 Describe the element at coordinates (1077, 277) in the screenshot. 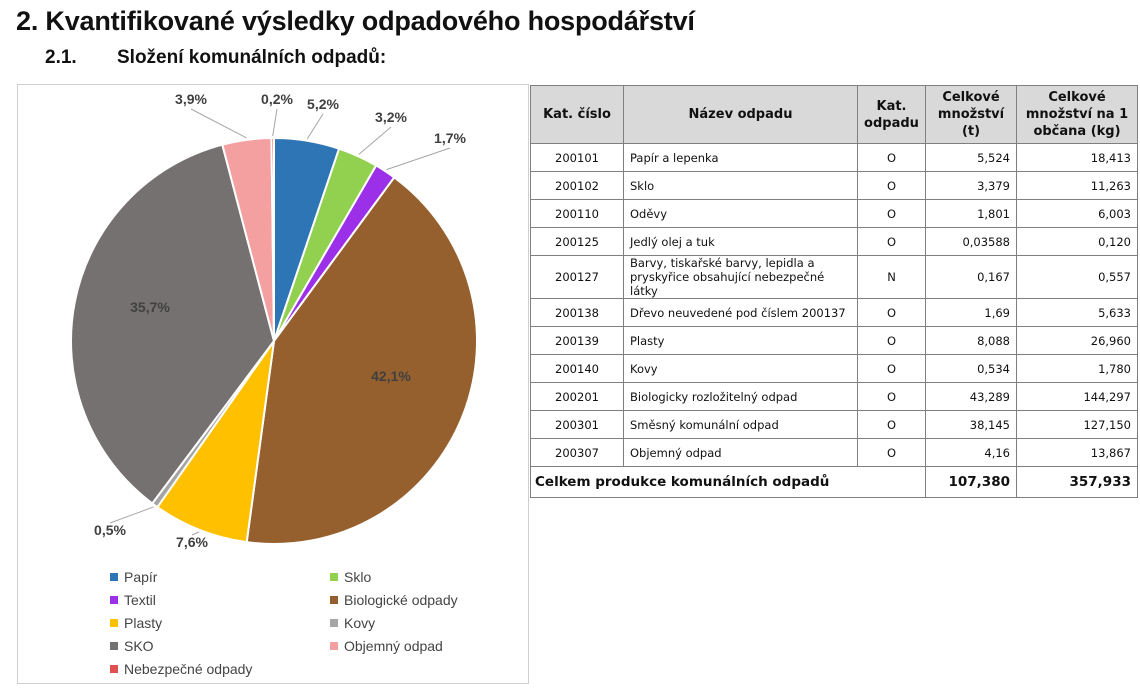

I see `cell-per-capita: 0,557` at that location.